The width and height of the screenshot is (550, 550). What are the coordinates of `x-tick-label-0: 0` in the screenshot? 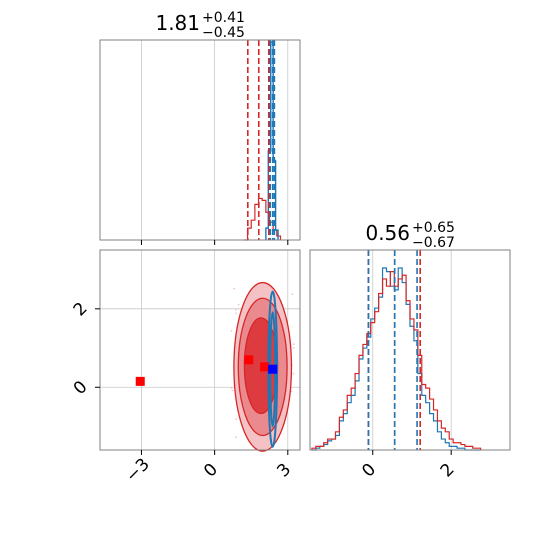 It's located at (369, 471).